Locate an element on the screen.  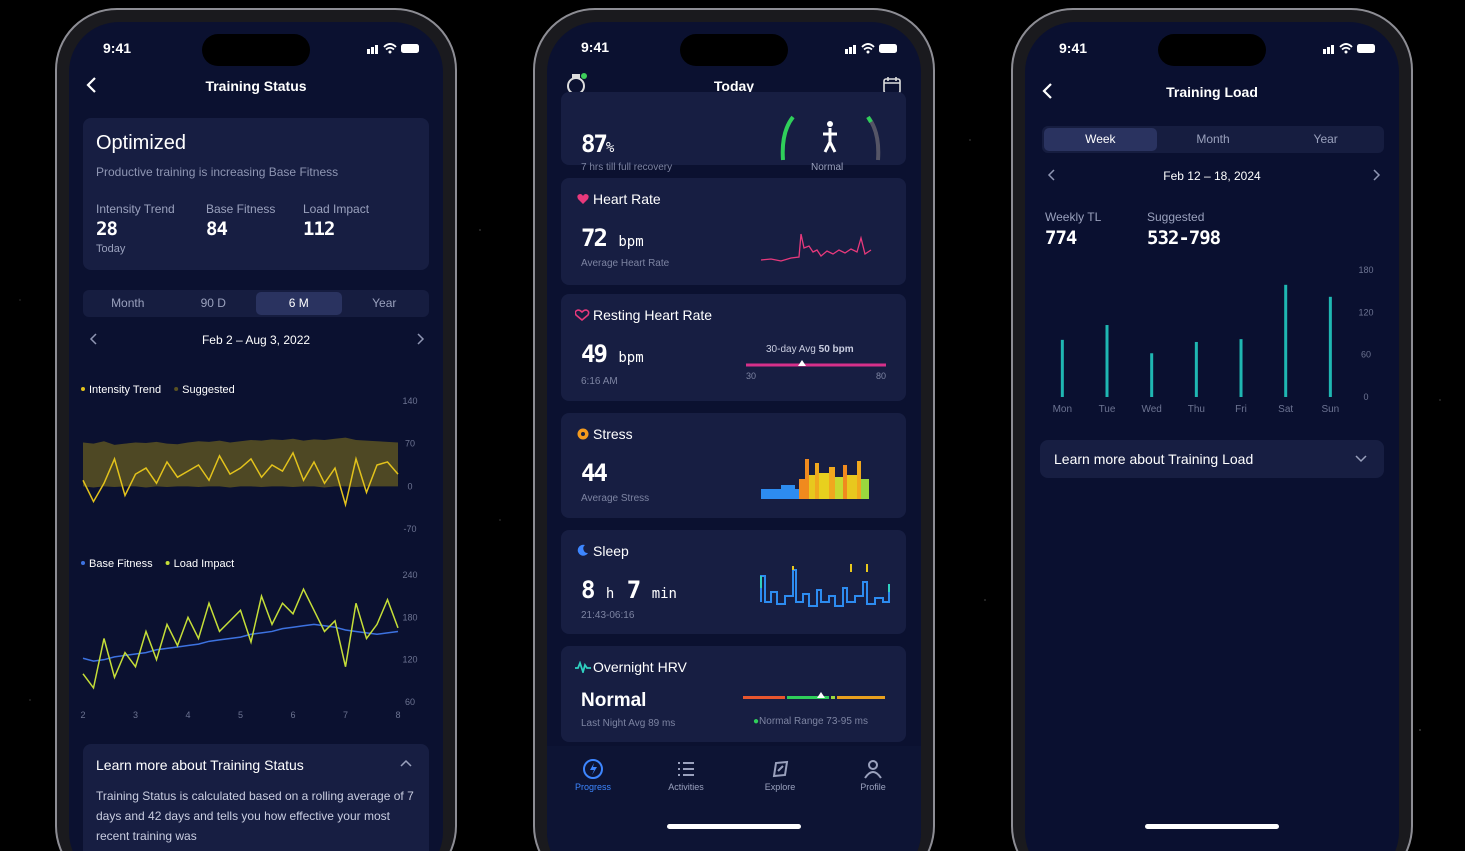
nav-item: Activities is located at coordinates (686, 775).